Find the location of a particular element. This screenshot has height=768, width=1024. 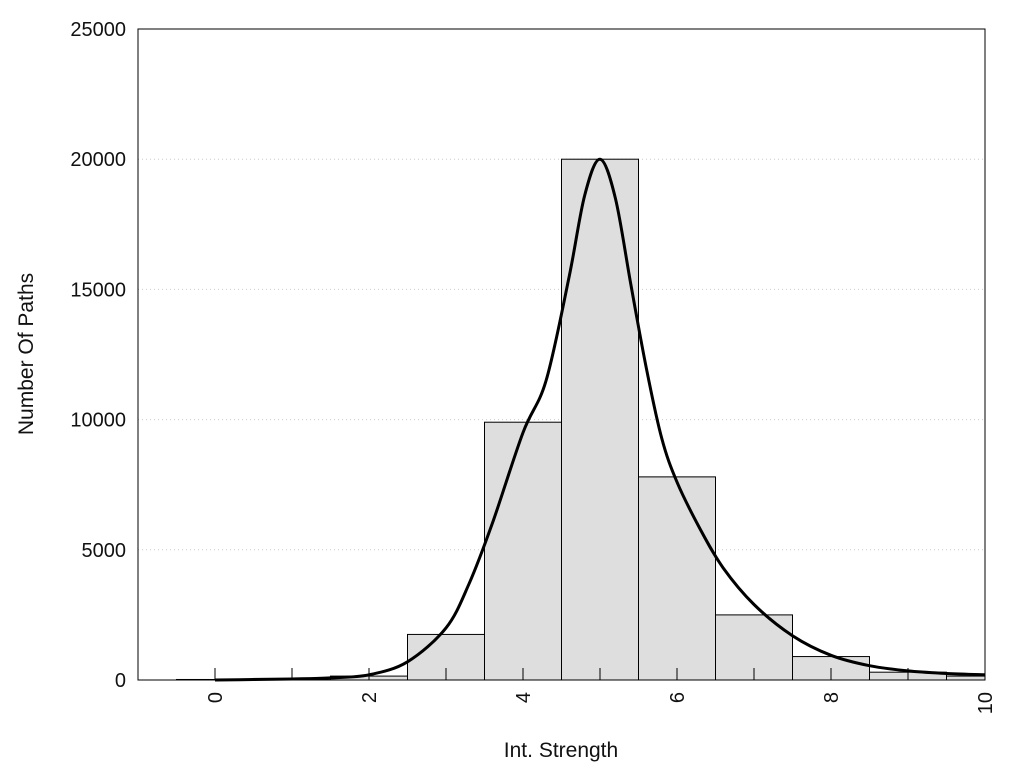

y-tick-label-4: 20000 is located at coordinates (98, 160).